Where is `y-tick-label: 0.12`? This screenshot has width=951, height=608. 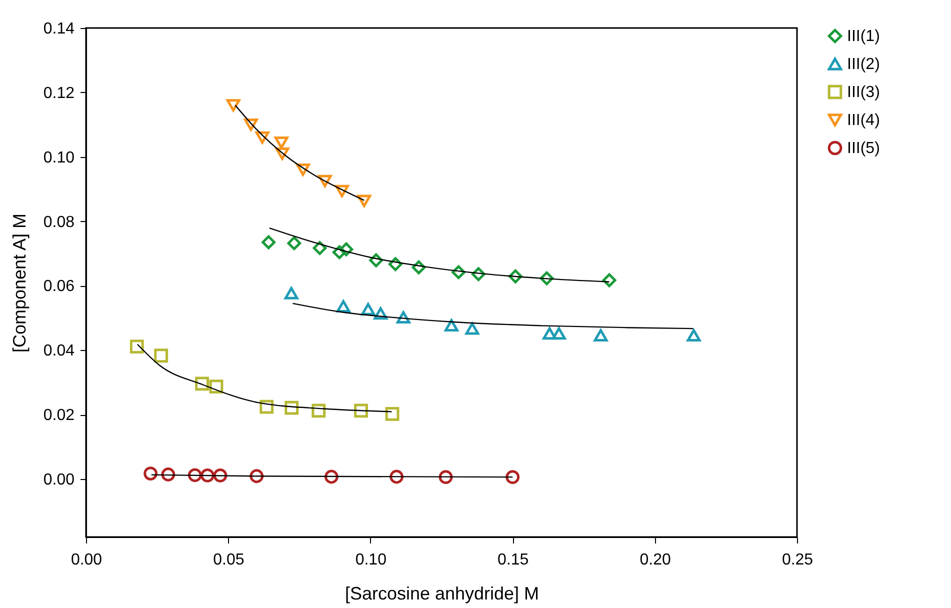
y-tick-label: 0.12 is located at coordinates (59, 93).